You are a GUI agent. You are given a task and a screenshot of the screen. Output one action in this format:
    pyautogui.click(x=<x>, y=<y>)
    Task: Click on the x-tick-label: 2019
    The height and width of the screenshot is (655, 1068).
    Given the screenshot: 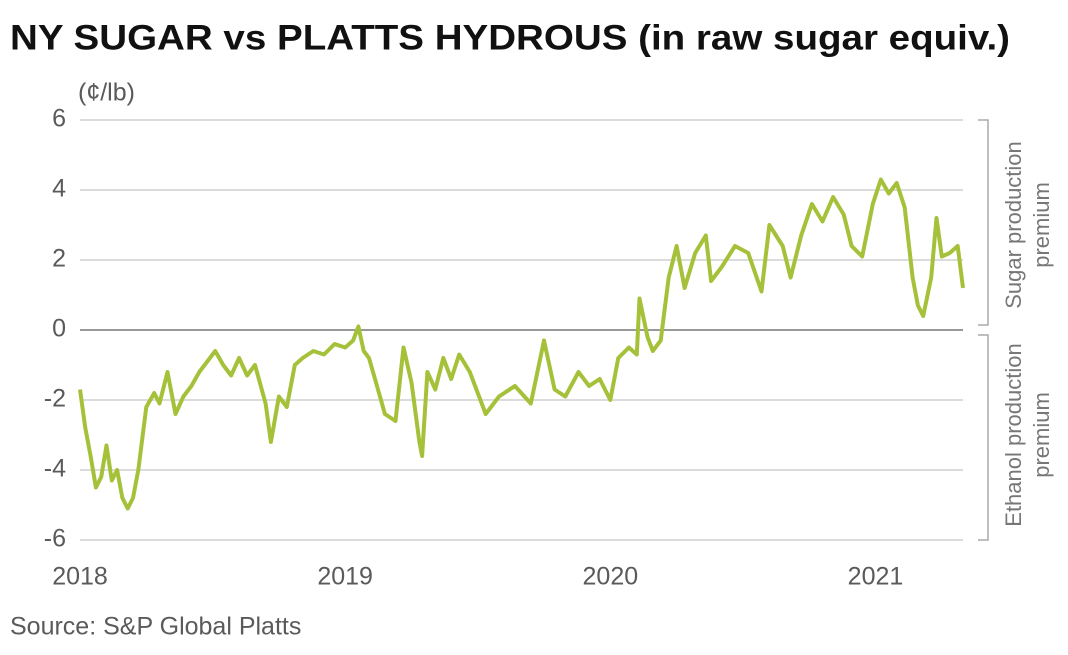 What is the action you would take?
    pyautogui.click(x=345, y=577)
    